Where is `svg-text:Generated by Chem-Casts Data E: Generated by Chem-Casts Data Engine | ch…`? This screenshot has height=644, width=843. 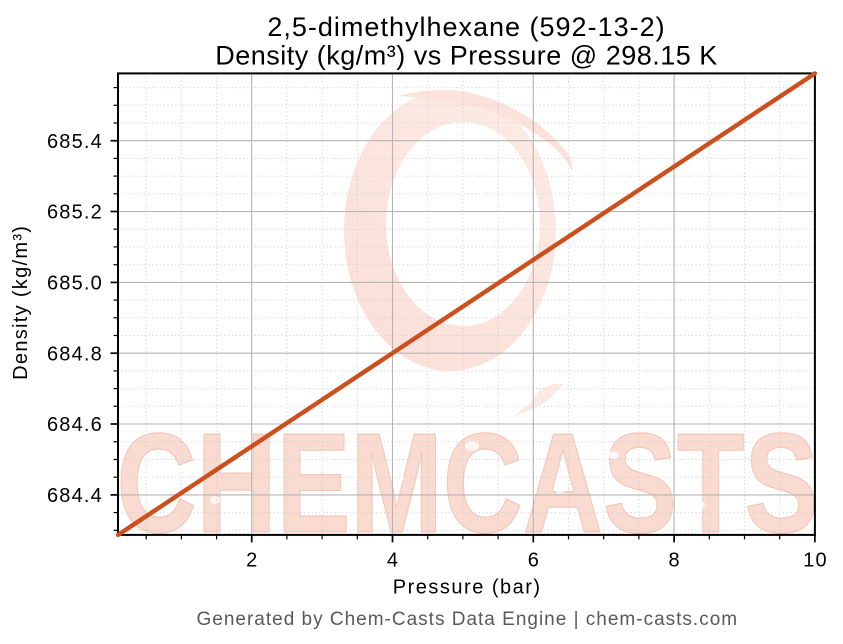 svg-text:Generated by Chem-Casts Data E: Generated by Chem-Casts Data Engine | ch… is located at coordinates (467, 619).